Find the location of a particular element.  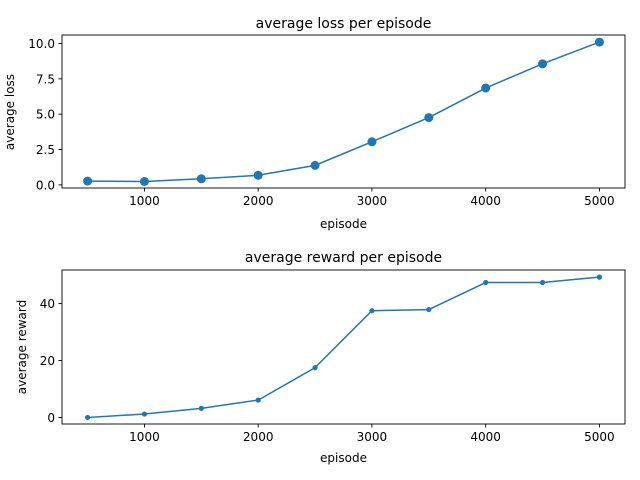

loss-y-axis-label: average loss is located at coordinates (10, 112).